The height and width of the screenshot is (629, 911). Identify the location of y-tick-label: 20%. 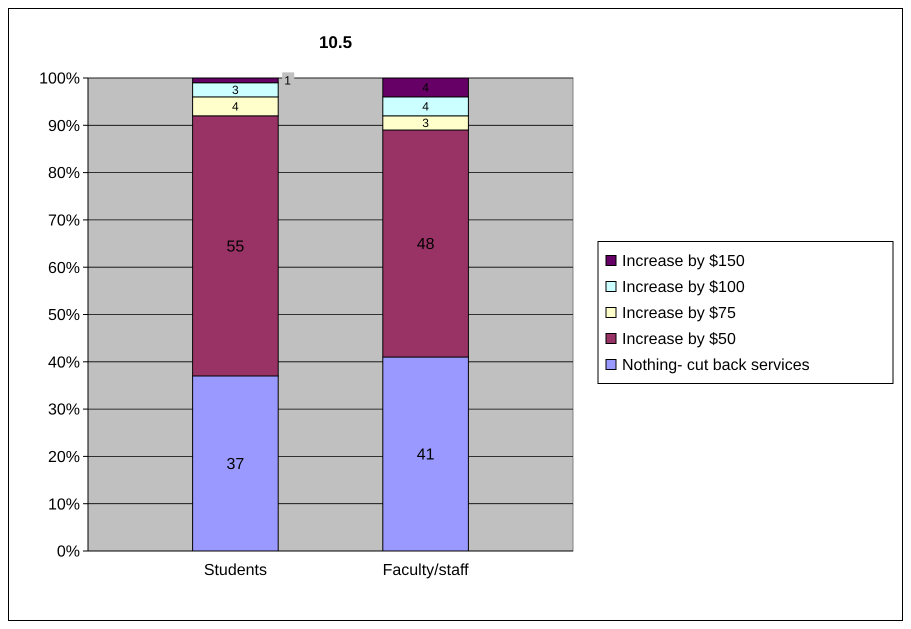
(64, 457).